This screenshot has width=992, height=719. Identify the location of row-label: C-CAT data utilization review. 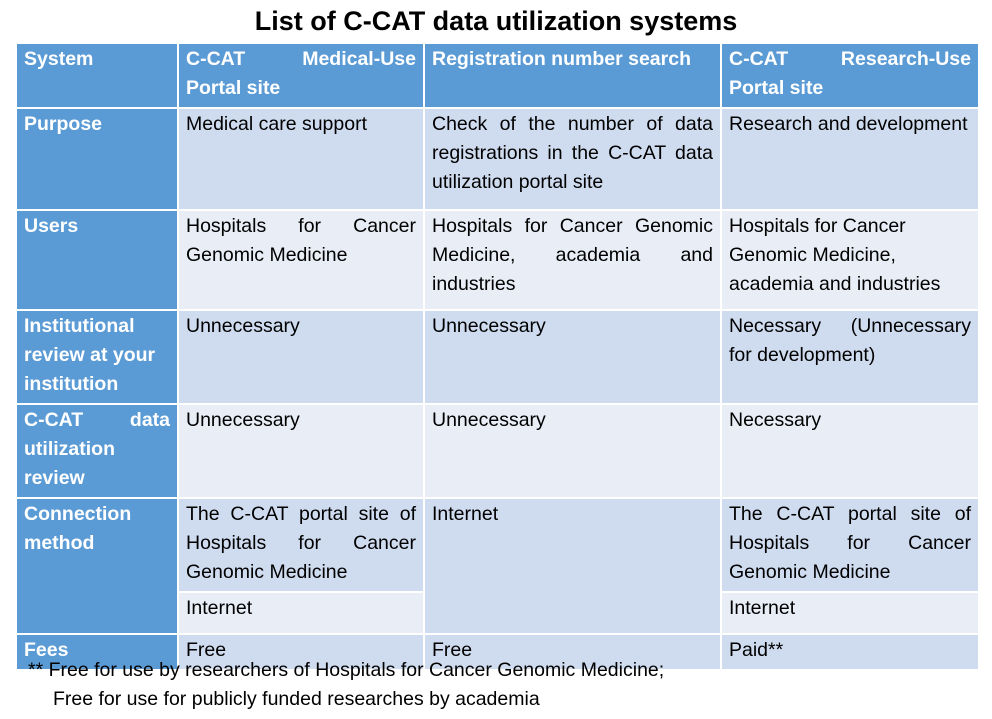
(97, 451).